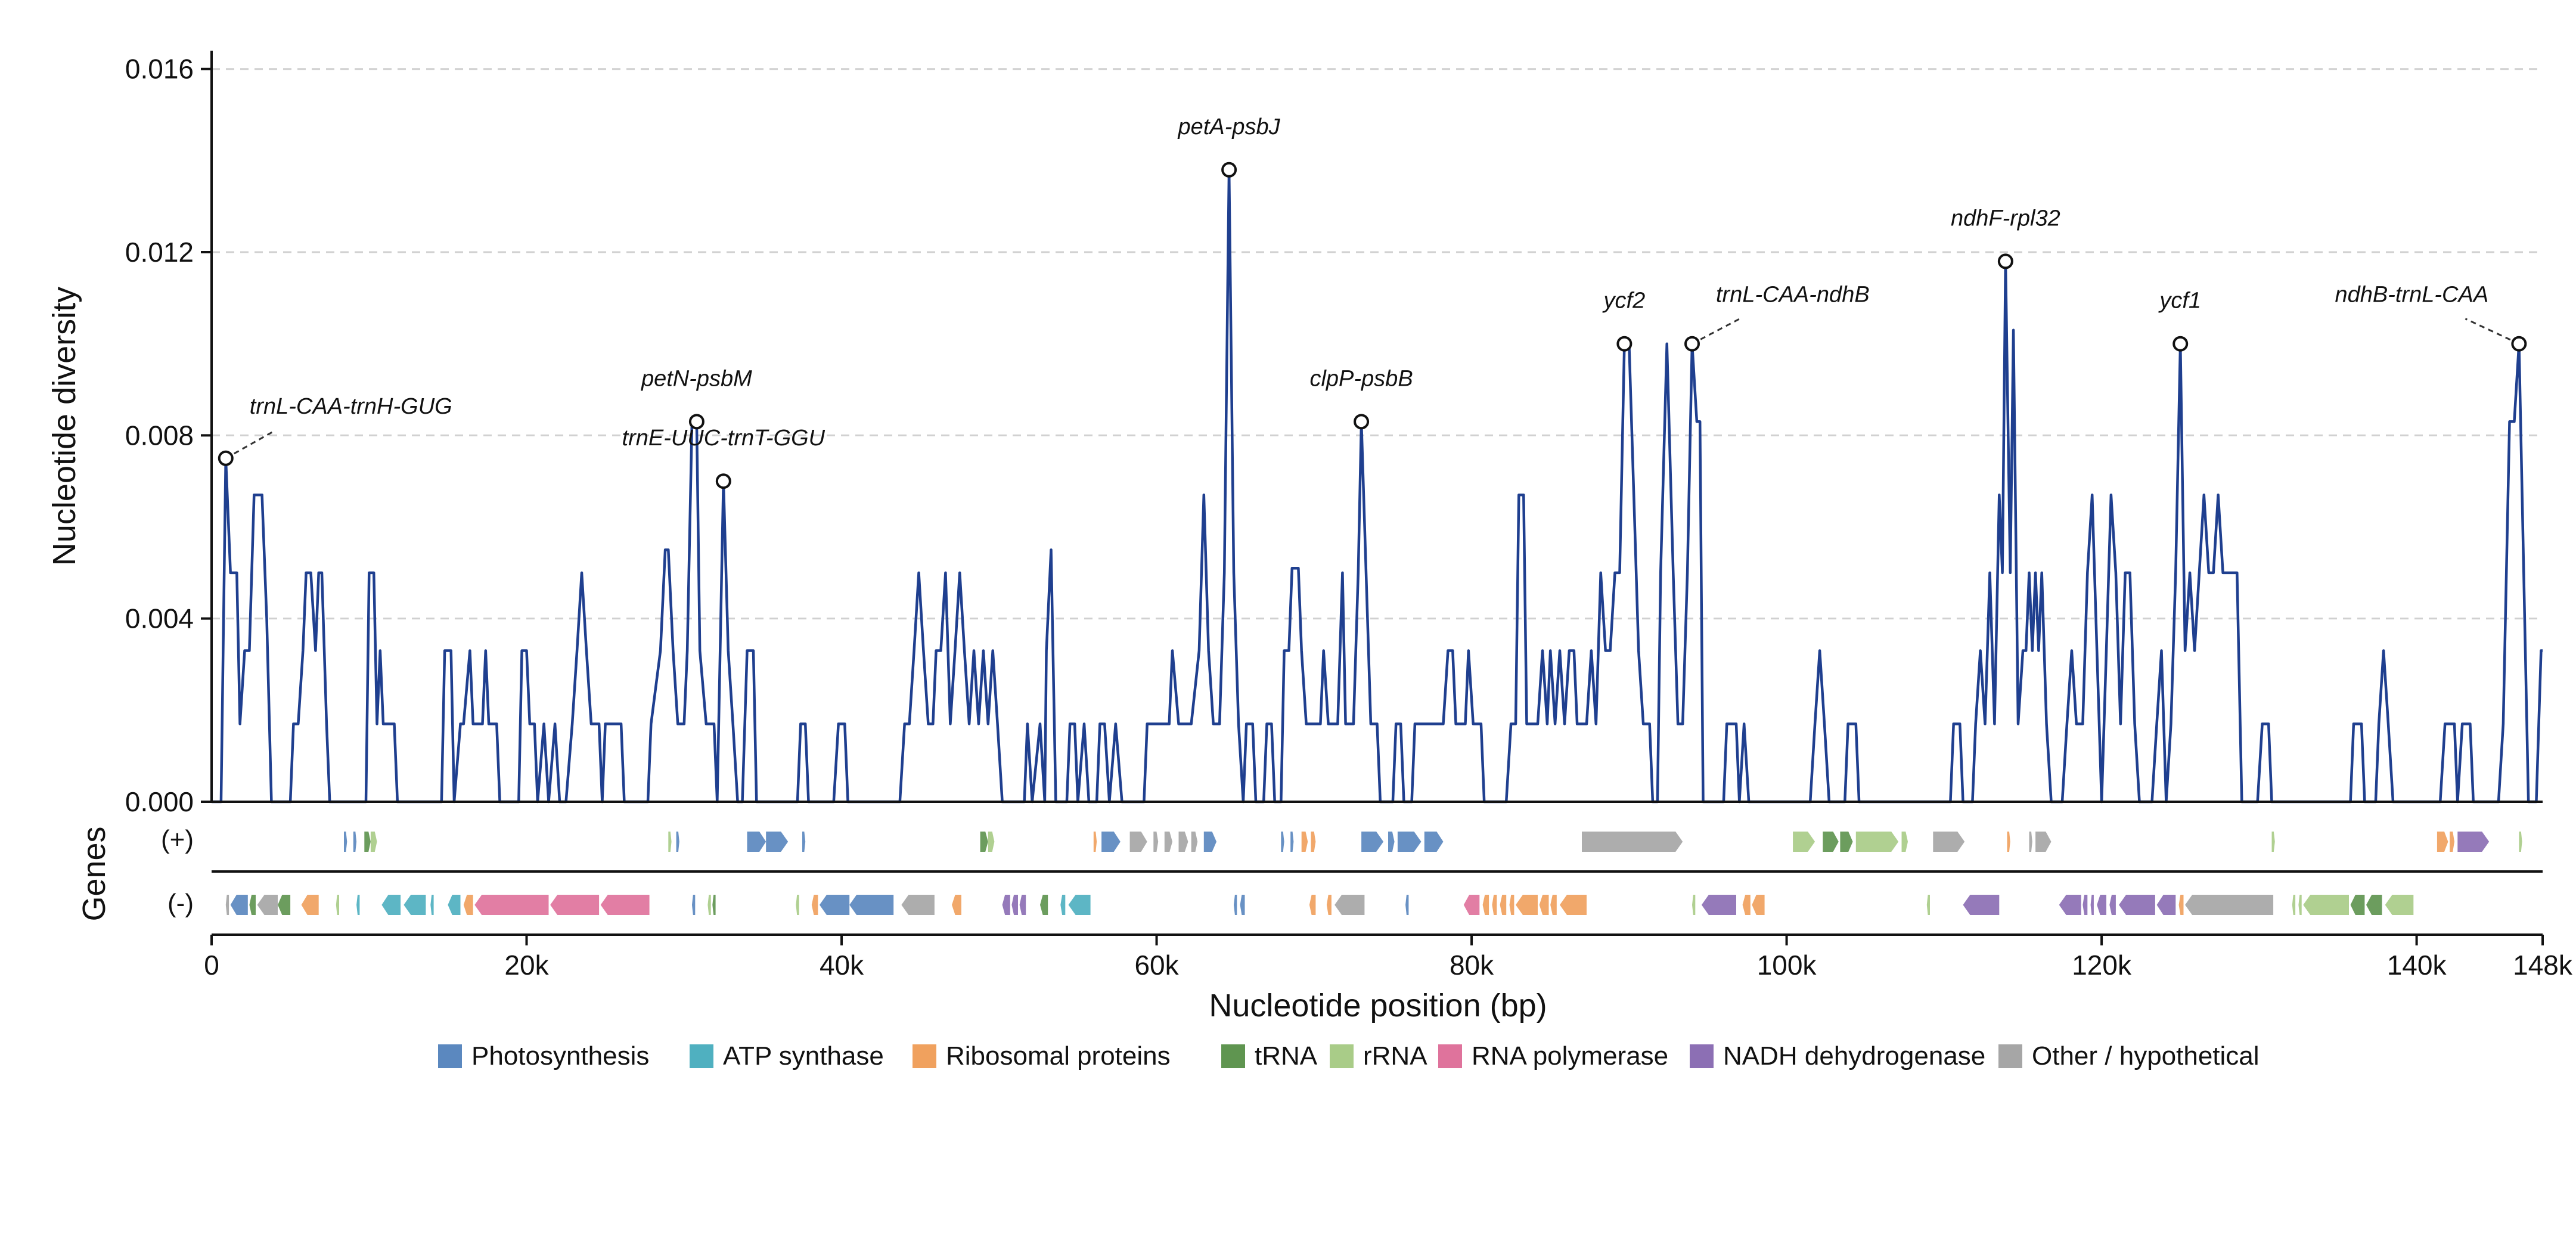  I want to click on peak-label: petN-psbM, so click(696, 378).